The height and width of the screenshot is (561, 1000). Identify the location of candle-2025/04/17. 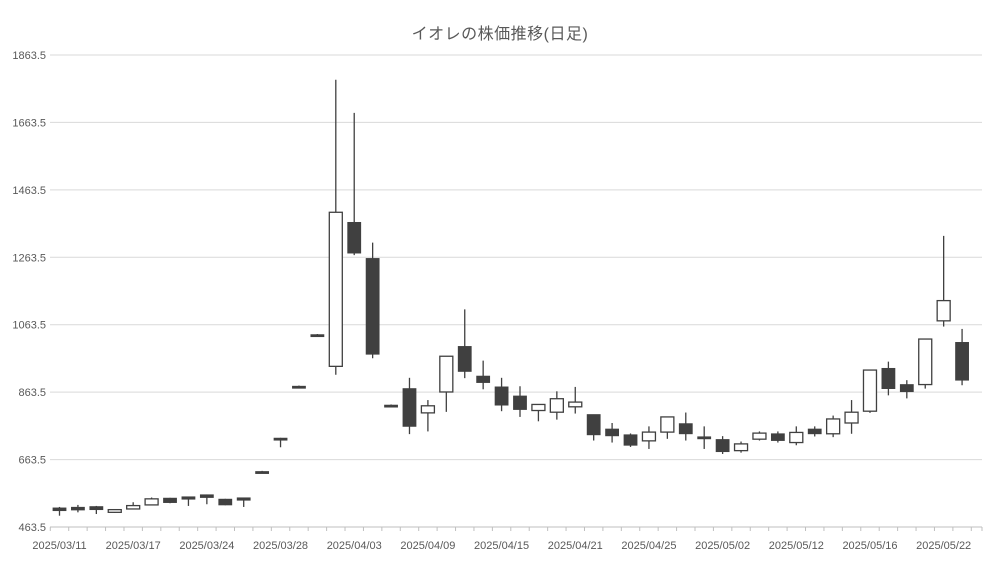
(538, 412).